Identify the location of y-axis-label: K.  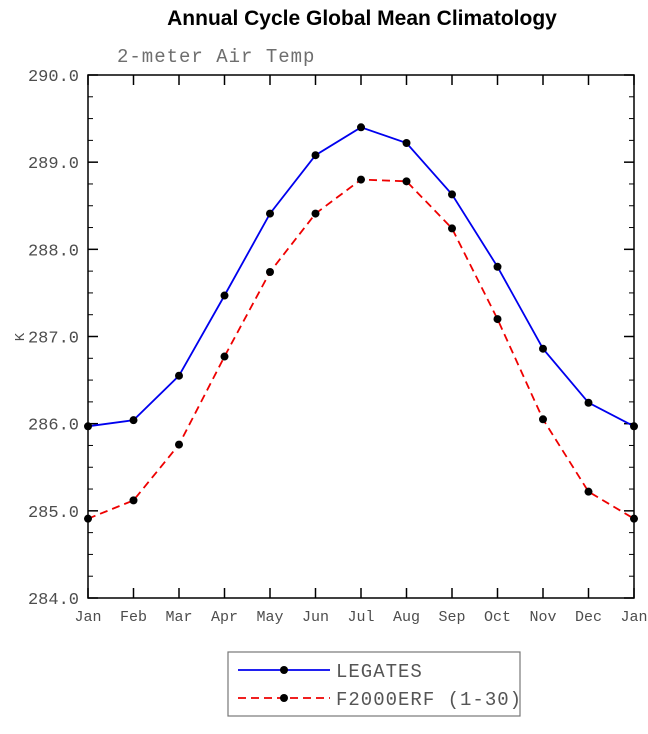
(21, 336).